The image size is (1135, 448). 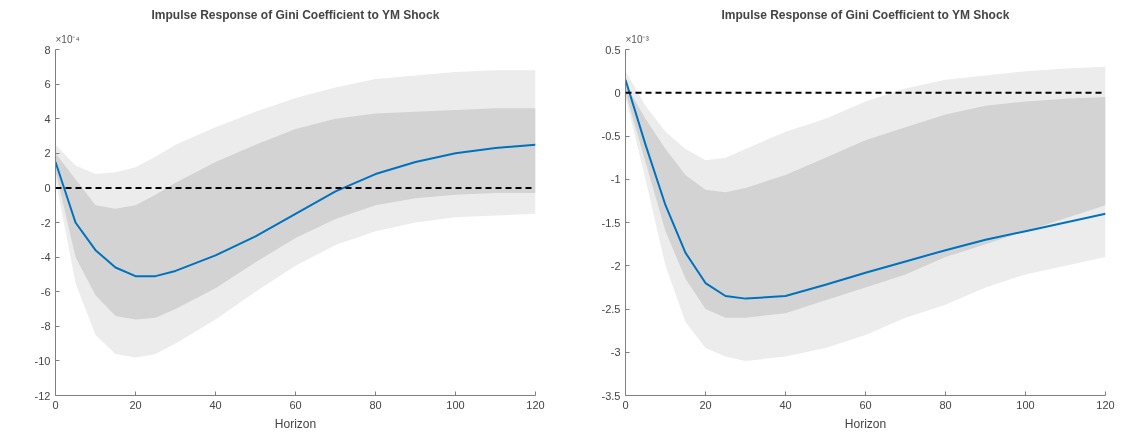 I want to click on y-tick-label: -3, so click(x=615, y=352).